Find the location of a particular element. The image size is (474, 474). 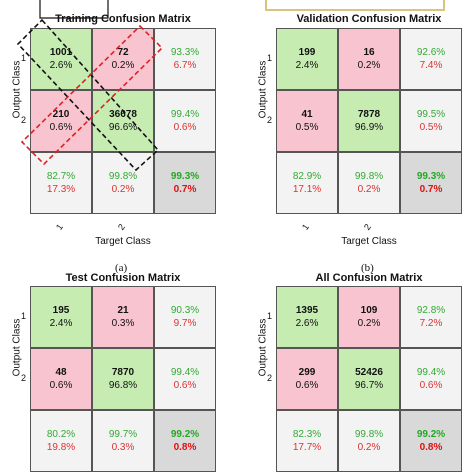

matrix-cell: 195 2.4% is located at coordinates (61, 317).